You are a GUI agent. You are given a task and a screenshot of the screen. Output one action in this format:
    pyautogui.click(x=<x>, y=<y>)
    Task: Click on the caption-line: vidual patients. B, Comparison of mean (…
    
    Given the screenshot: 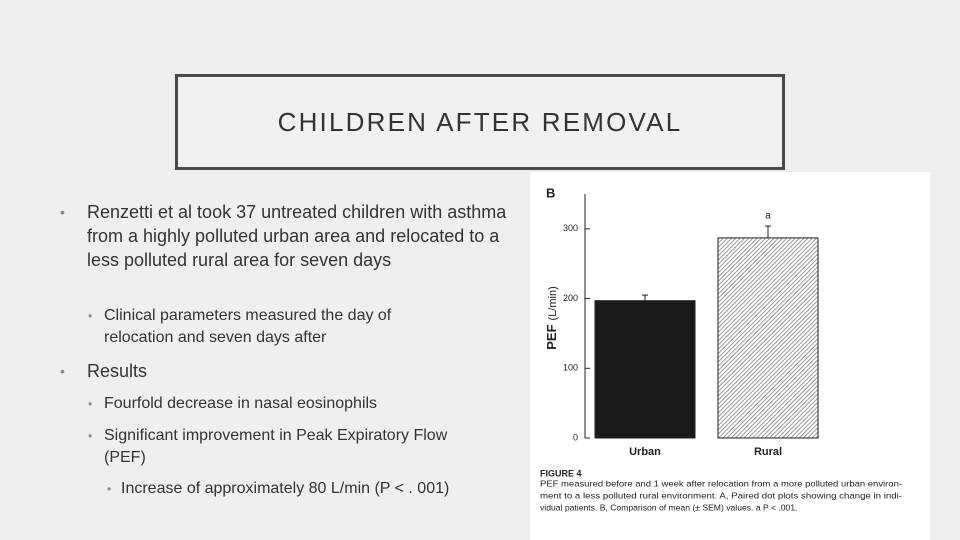 What is the action you would take?
    pyautogui.click(x=669, y=507)
    